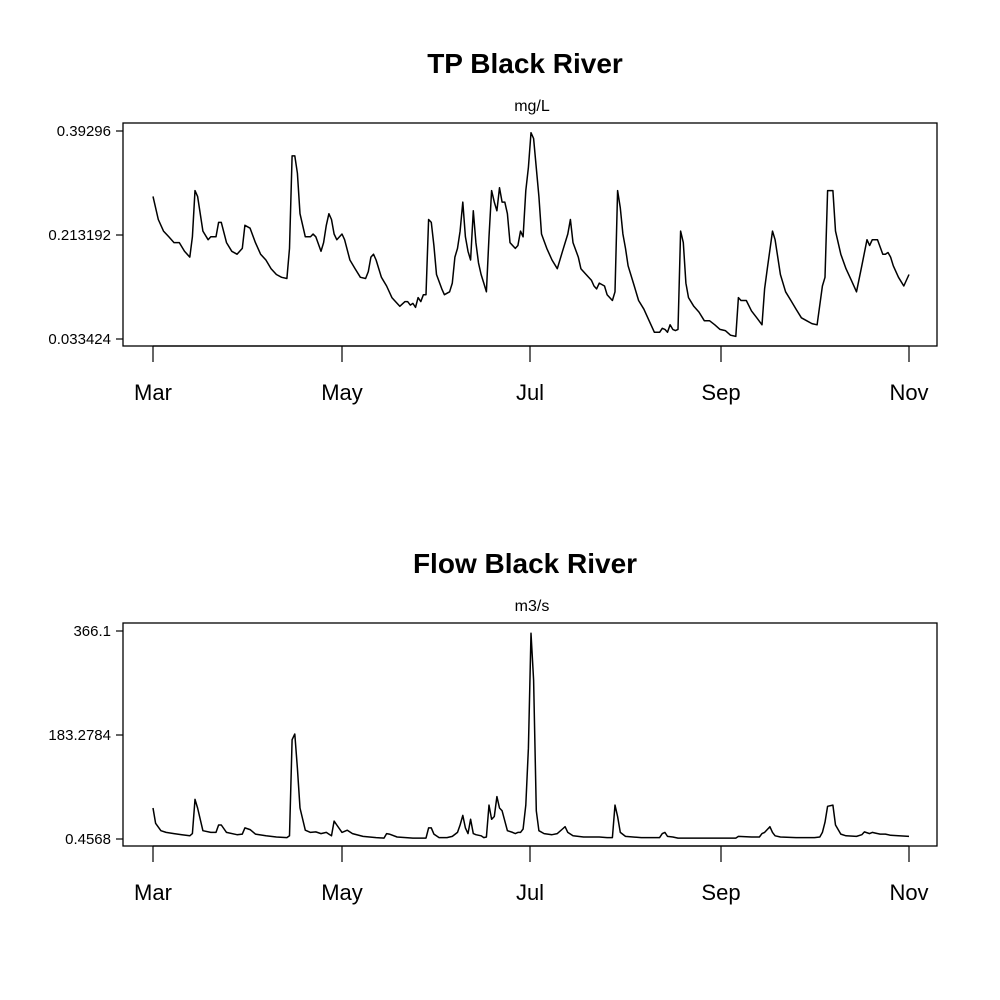  Describe the element at coordinates (530, 392) in the screenshot. I see `x-tick-label-tp-2: Jul` at that location.